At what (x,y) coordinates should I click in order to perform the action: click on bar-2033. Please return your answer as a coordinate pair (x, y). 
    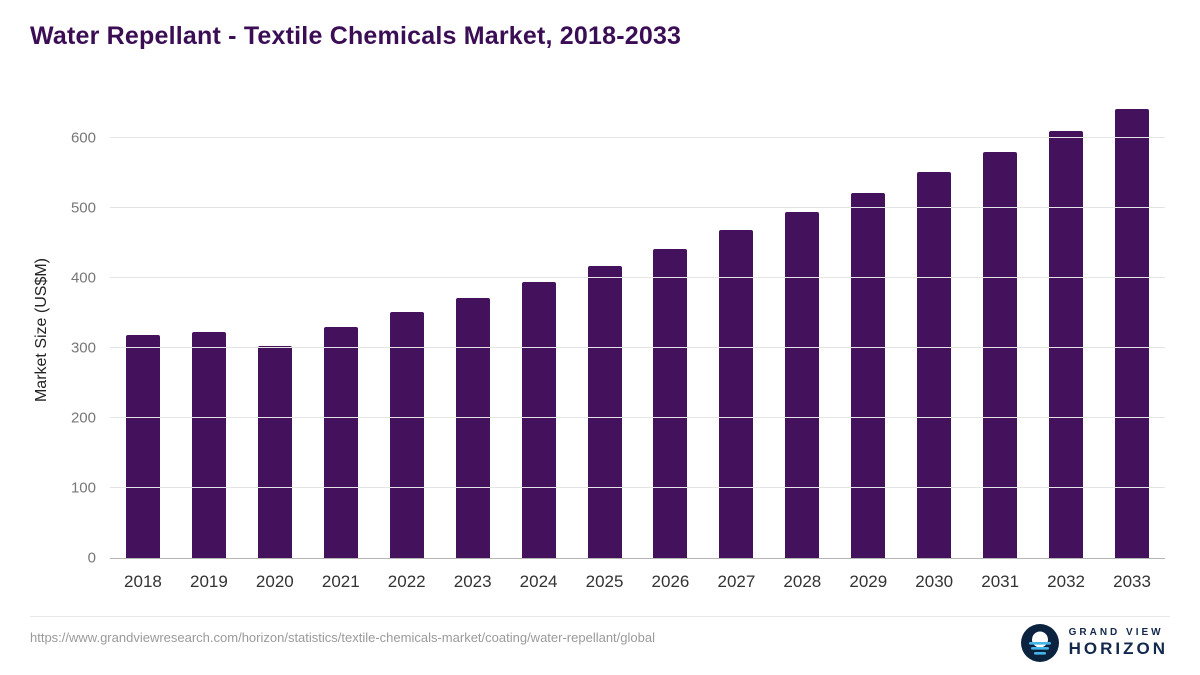
    Looking at the image, I should click on (1132, 333).